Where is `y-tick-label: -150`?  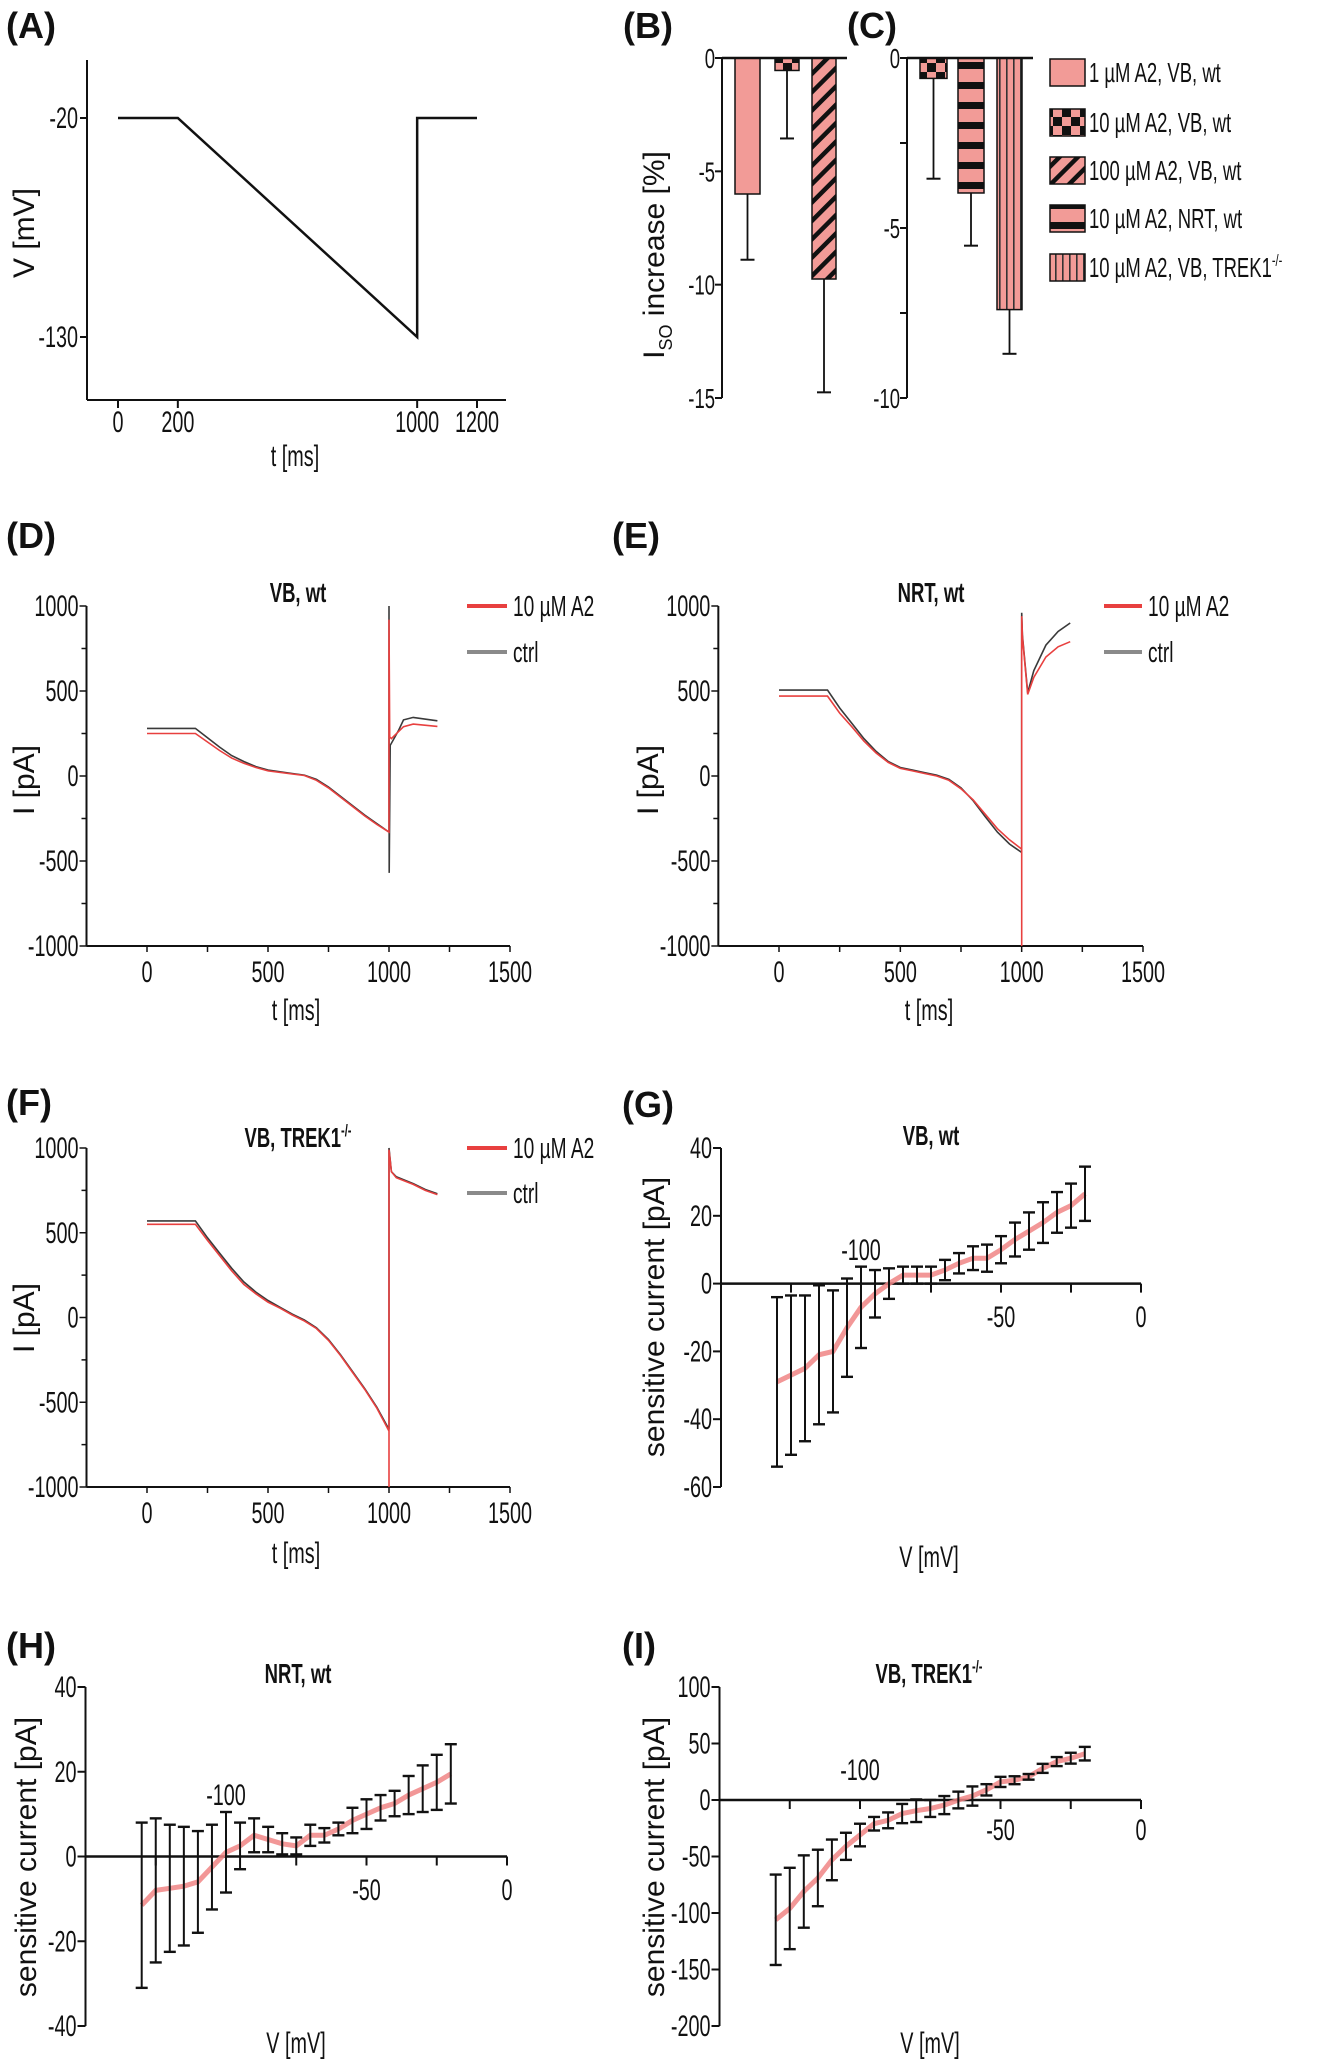 y-tick-label: -150 is located at coordinates (691, 1970).